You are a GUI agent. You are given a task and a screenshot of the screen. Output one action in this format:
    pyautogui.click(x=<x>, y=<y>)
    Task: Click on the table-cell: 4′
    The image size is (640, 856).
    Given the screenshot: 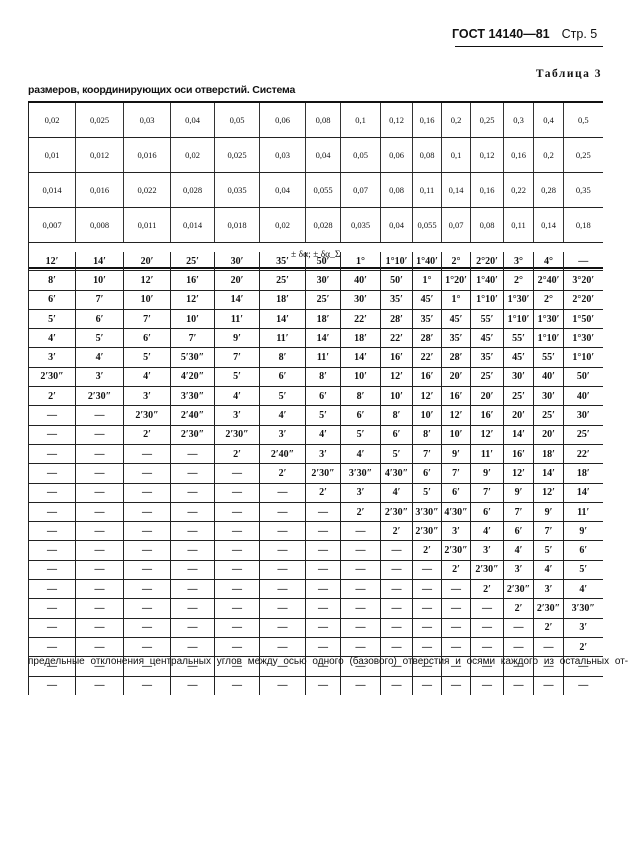 What is the action you would take?
    pyautogui.click(x=583, y=589)
    